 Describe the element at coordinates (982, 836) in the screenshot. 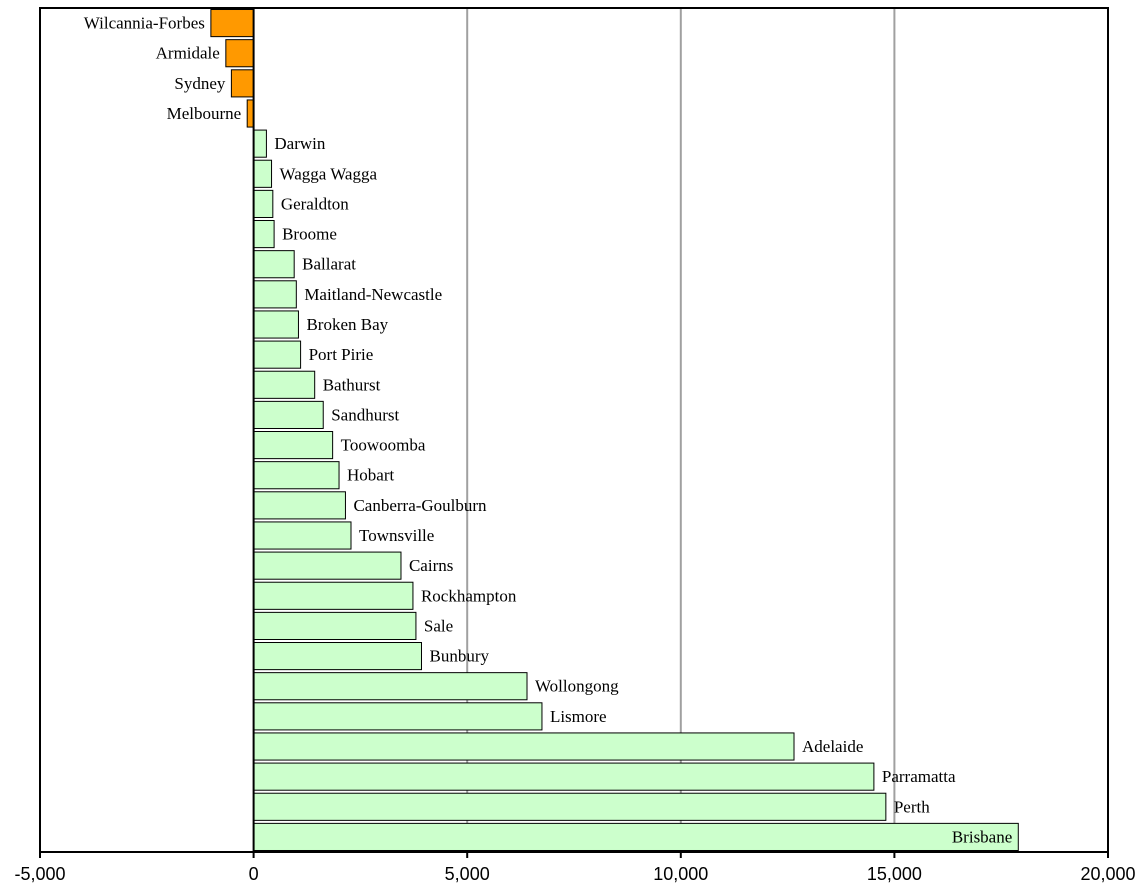

I see `category-label-27: Brisbane` at that location.